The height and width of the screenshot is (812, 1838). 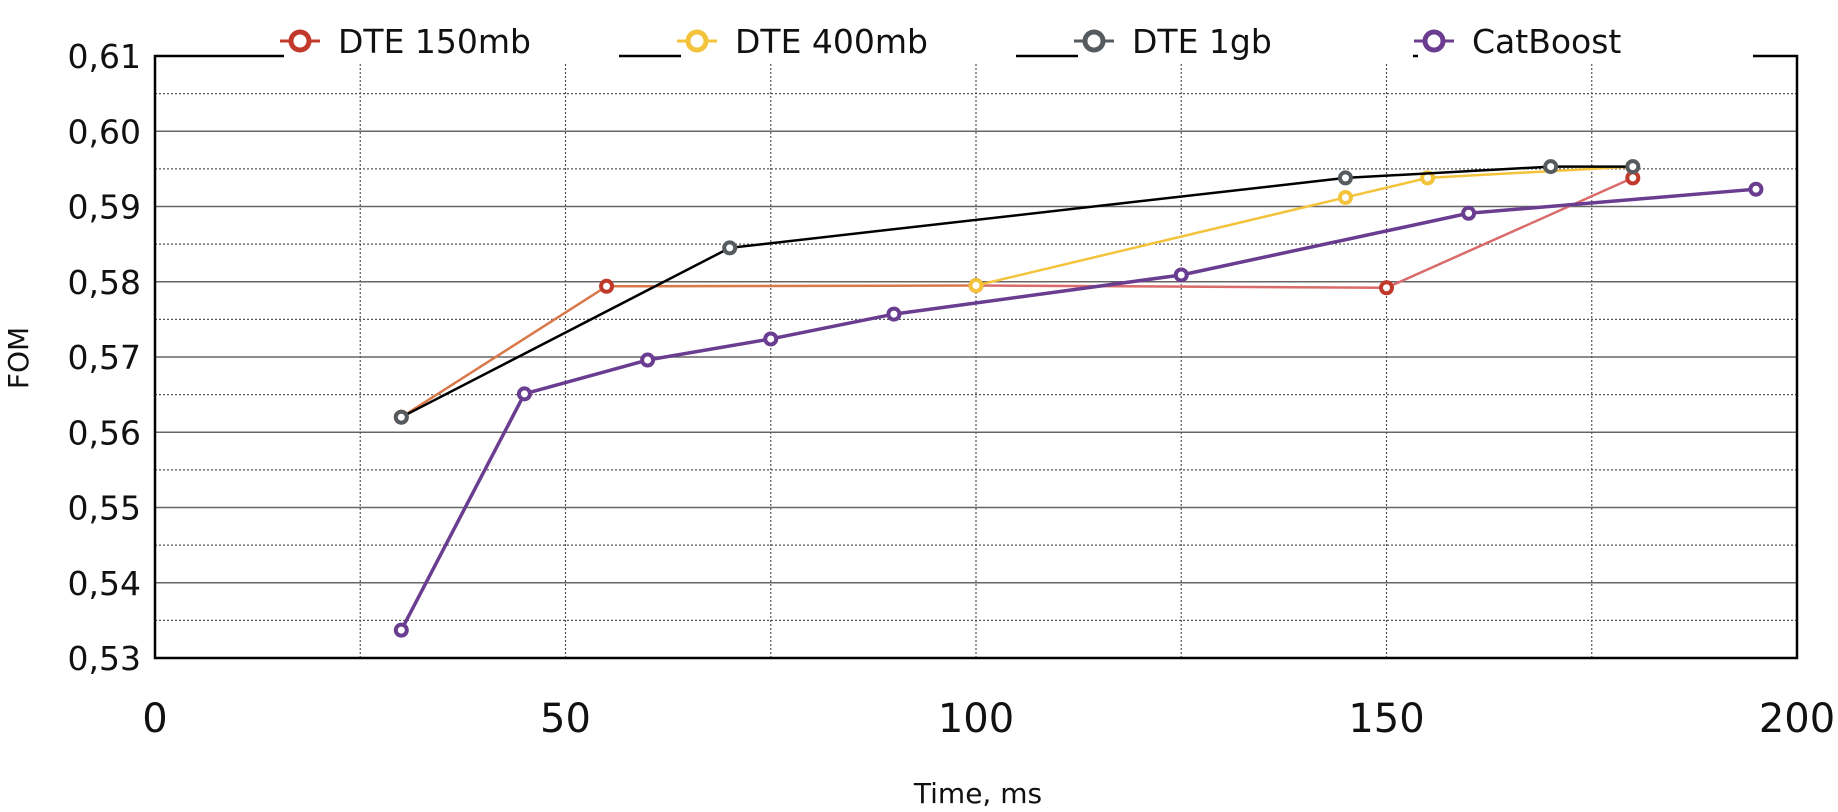 I want to click on x-tick-label: 200, so click(x=1797, y=719).